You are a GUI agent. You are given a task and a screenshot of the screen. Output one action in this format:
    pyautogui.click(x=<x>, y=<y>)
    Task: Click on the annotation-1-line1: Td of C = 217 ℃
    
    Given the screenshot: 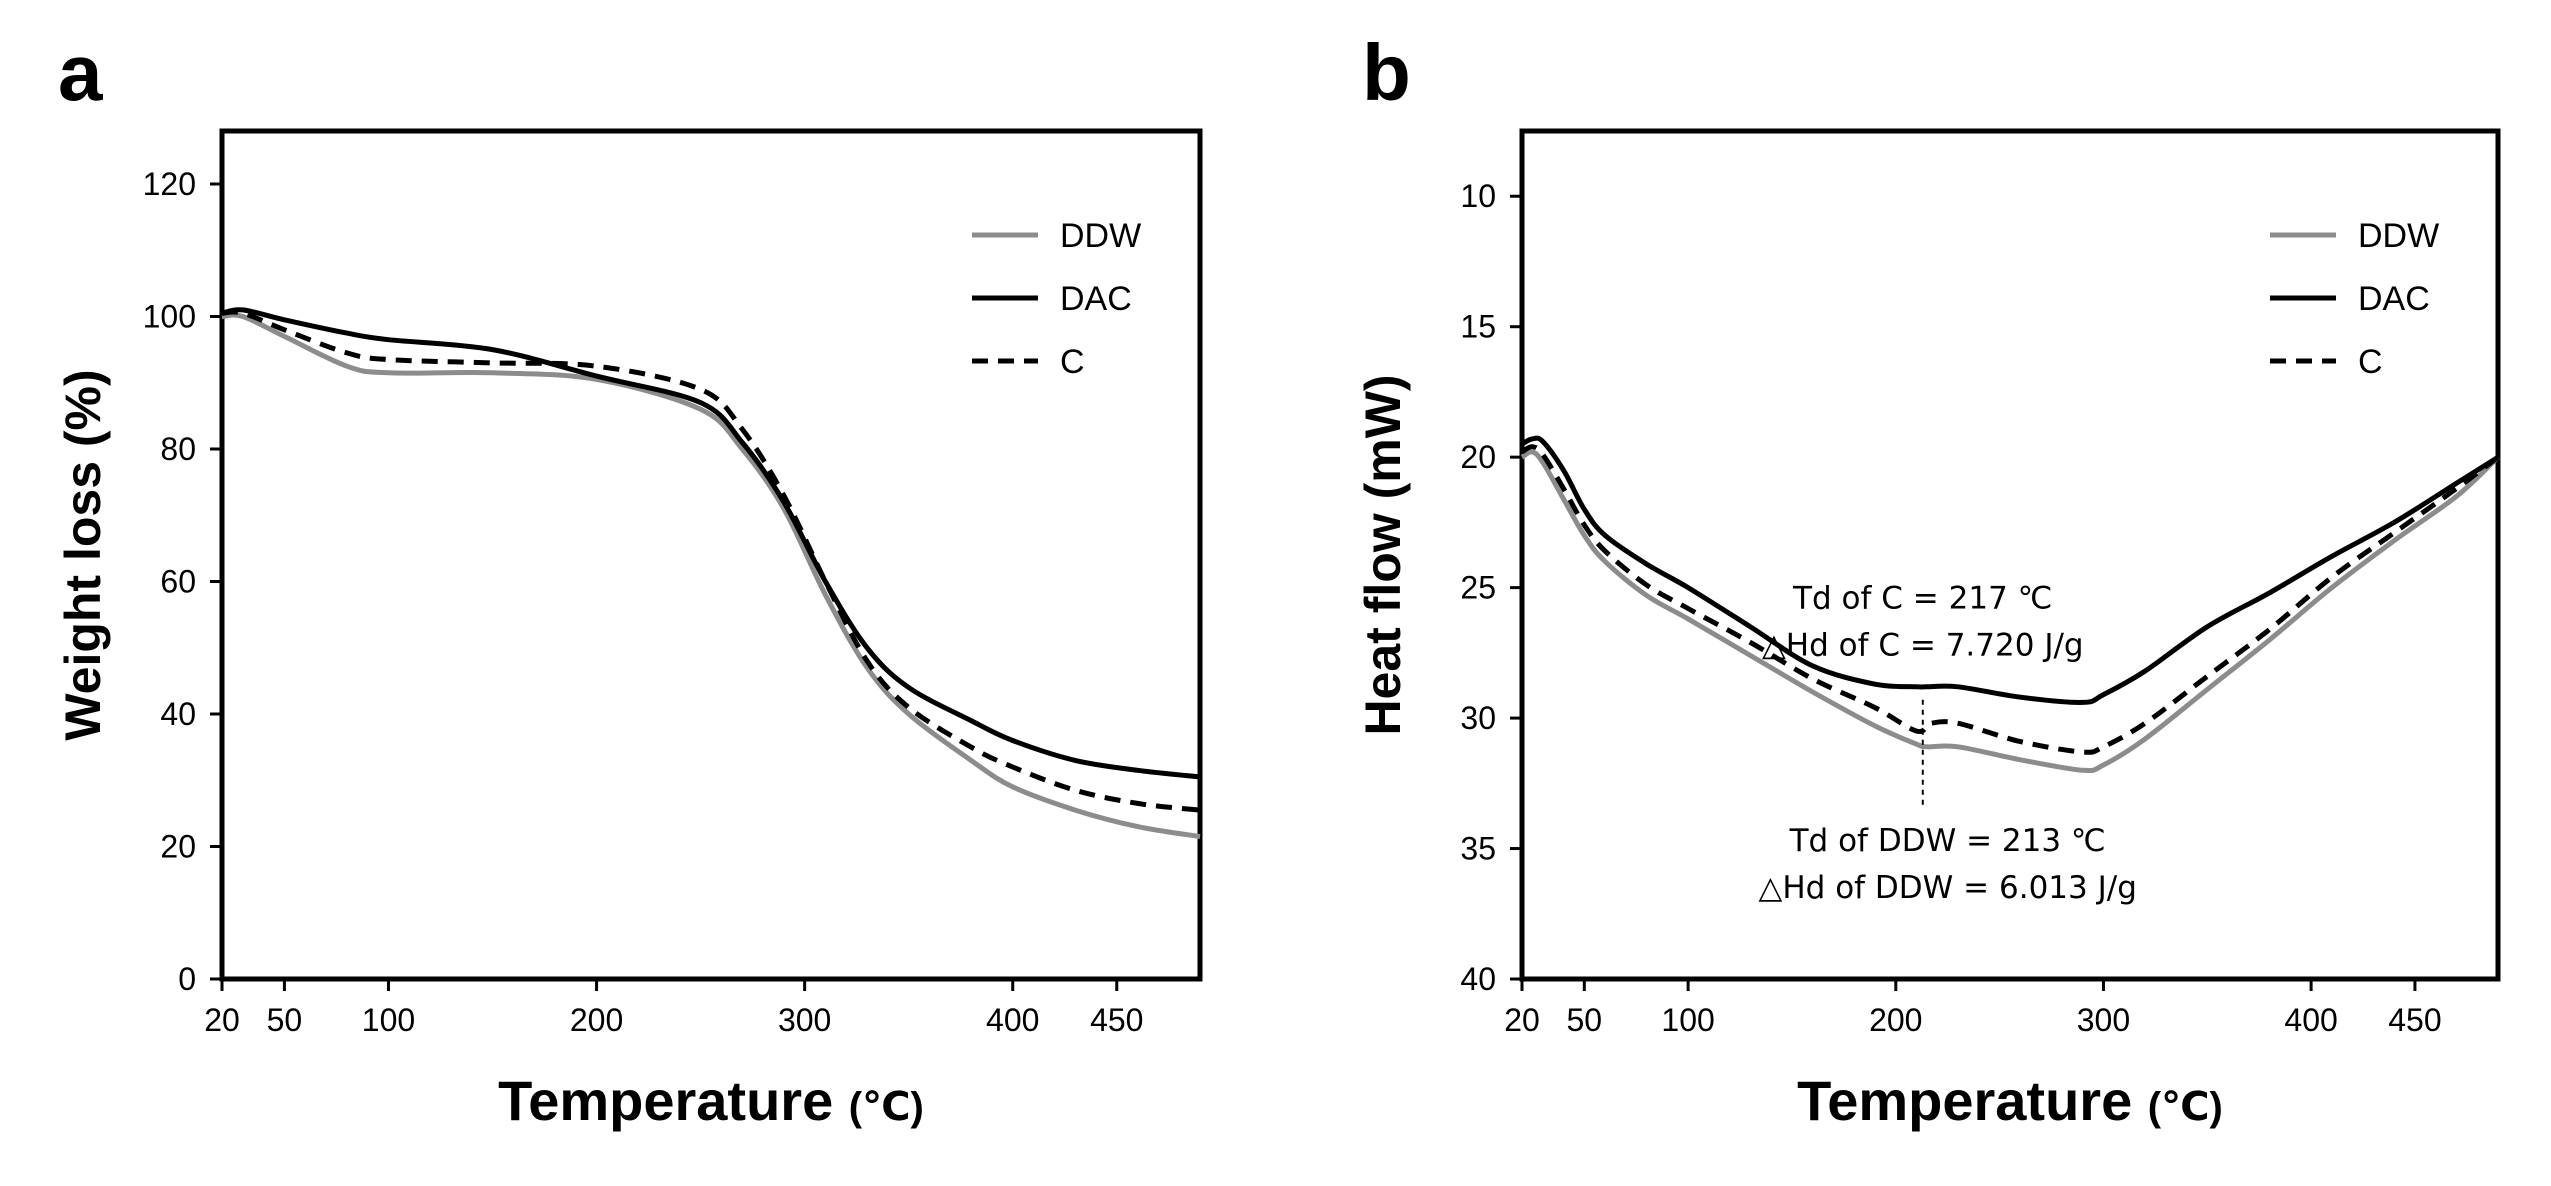 What is the action you would take?
    pyautogui.click(x=1922, y=598)
    